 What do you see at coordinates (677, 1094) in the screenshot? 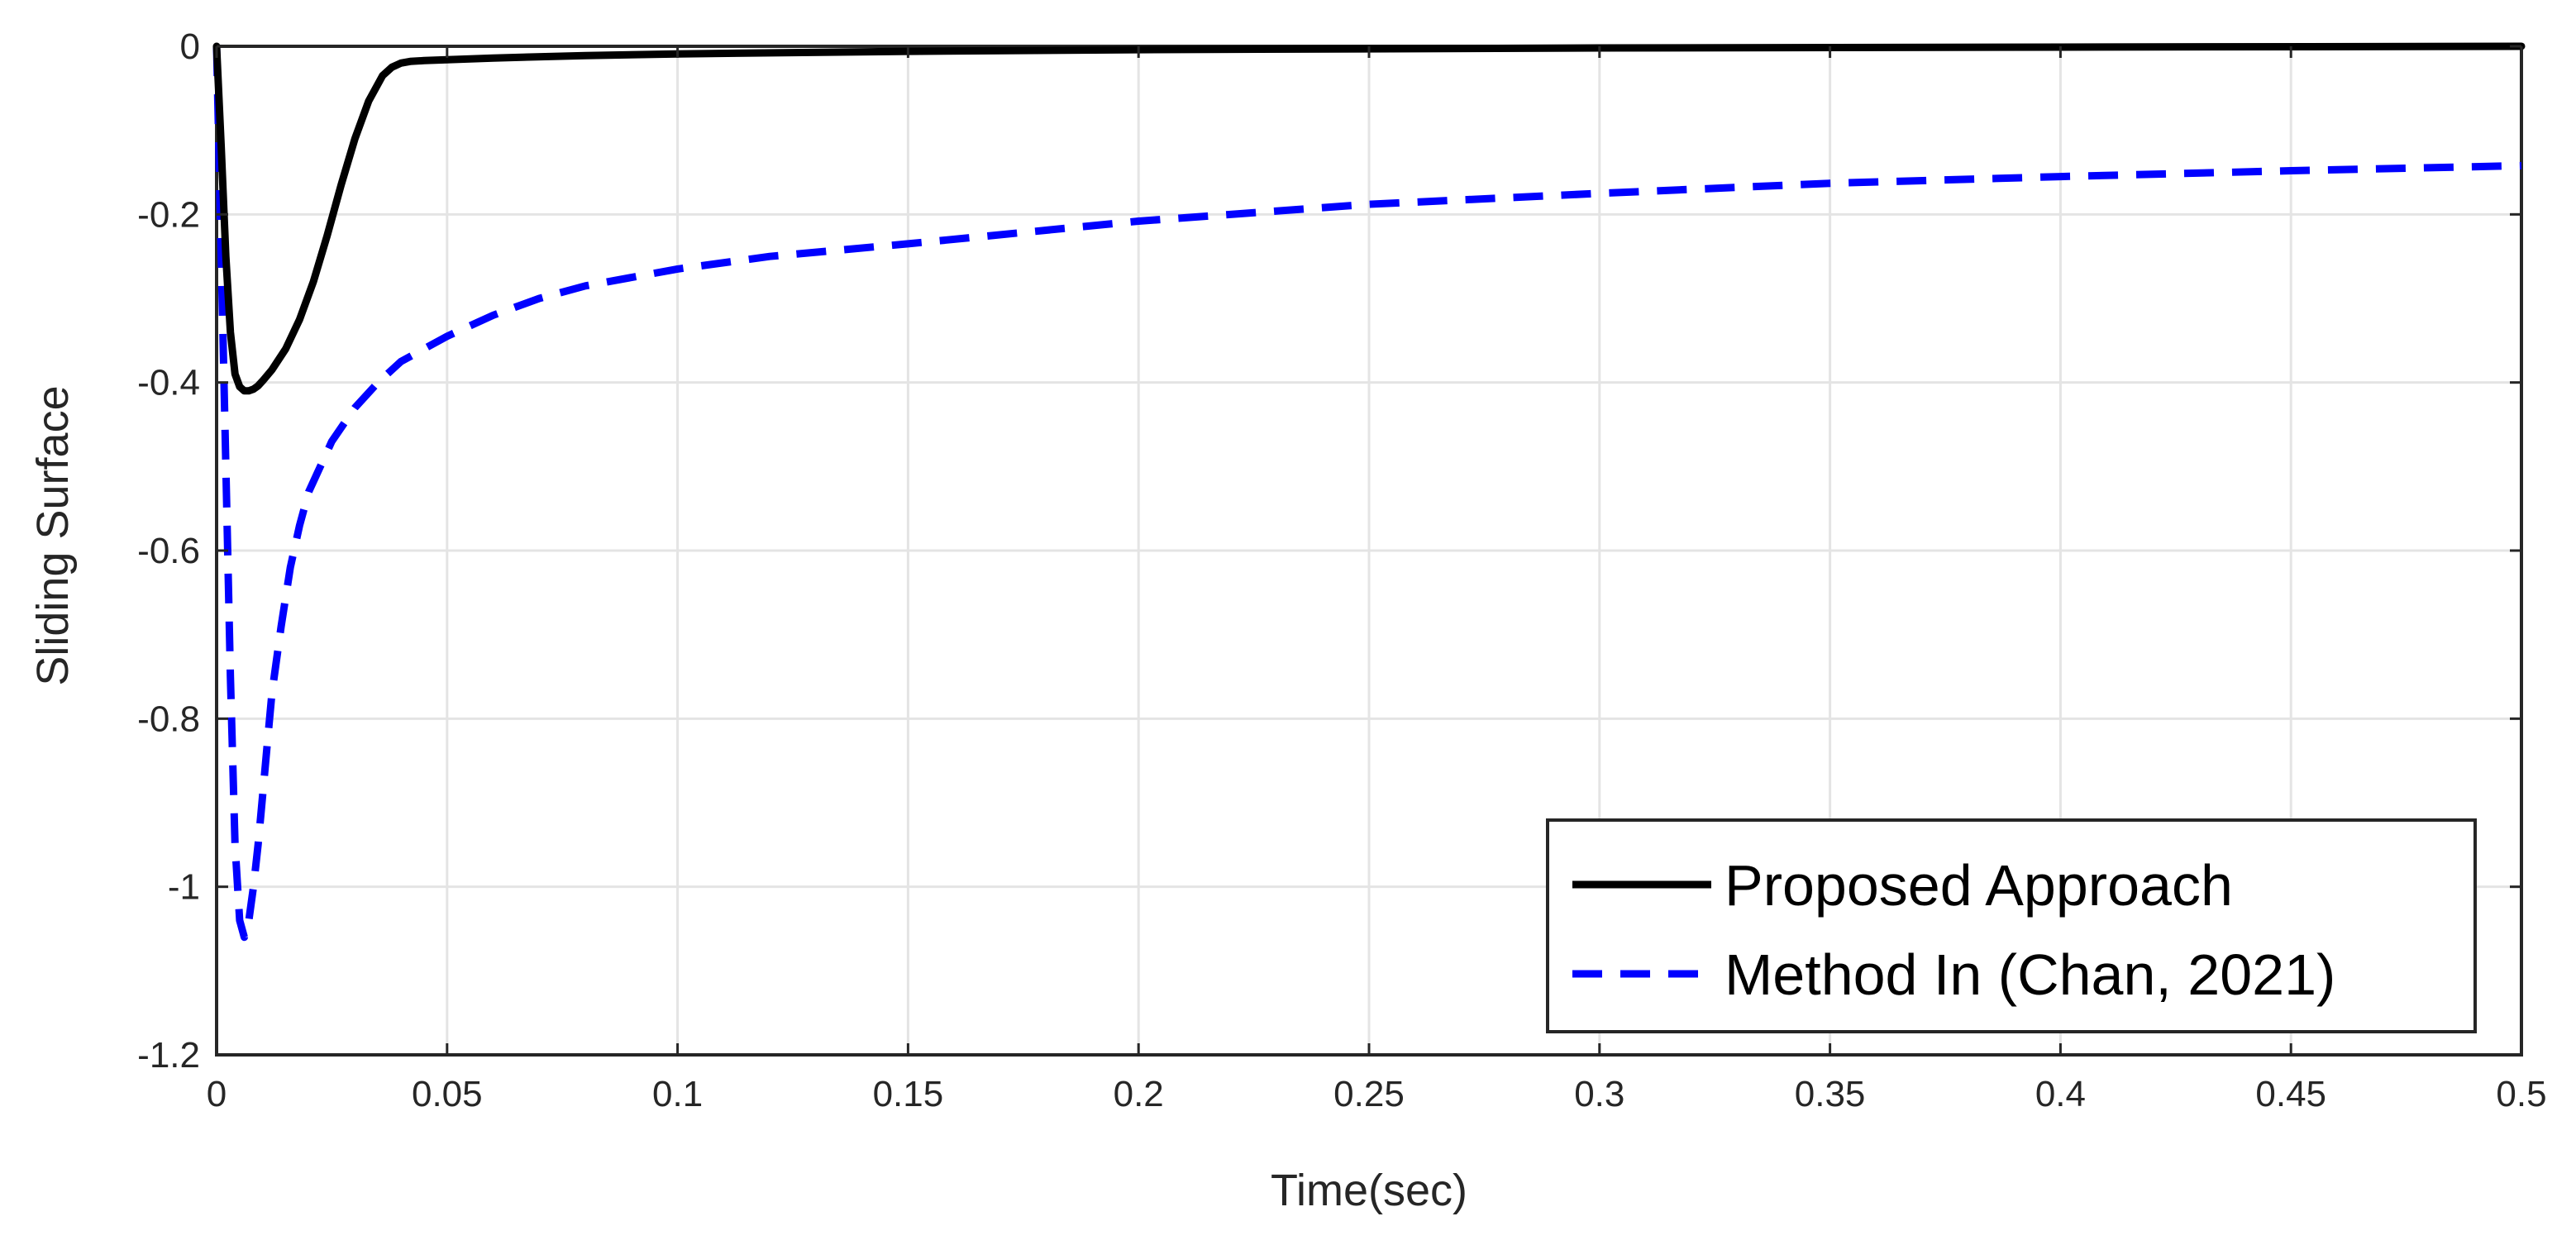
I see `x-tick-label: 0.1` at bounding box center [677, 1094].